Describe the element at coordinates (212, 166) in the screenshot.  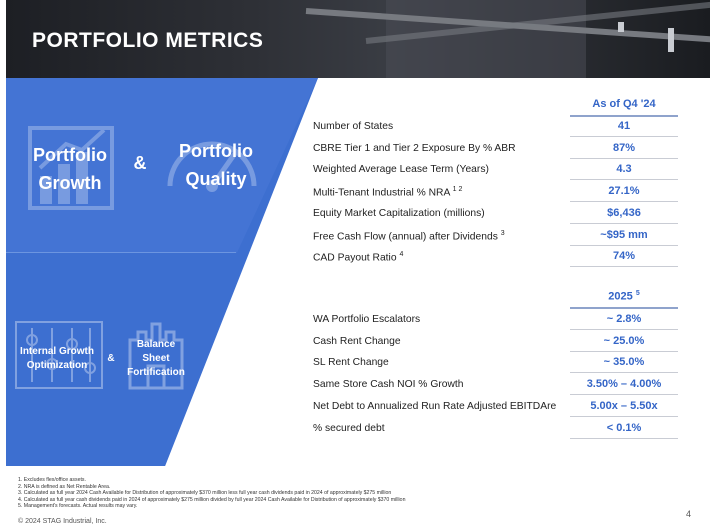
I see `gauge-quality-icon` at that location.